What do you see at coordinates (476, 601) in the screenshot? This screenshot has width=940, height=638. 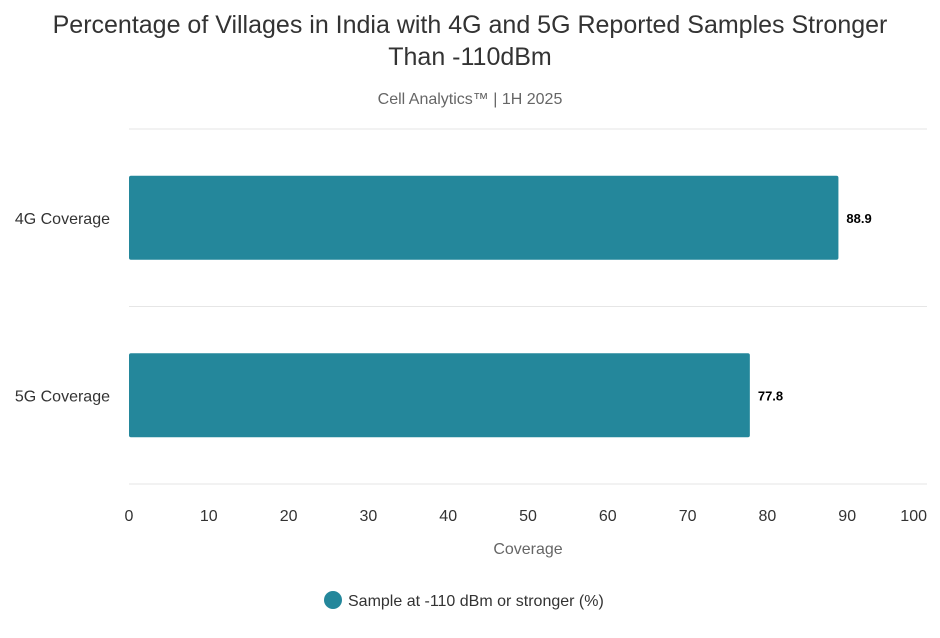 I see `legend-label: Sample at -110 dBm or stronger (%)` at bounding box center [476, 601].